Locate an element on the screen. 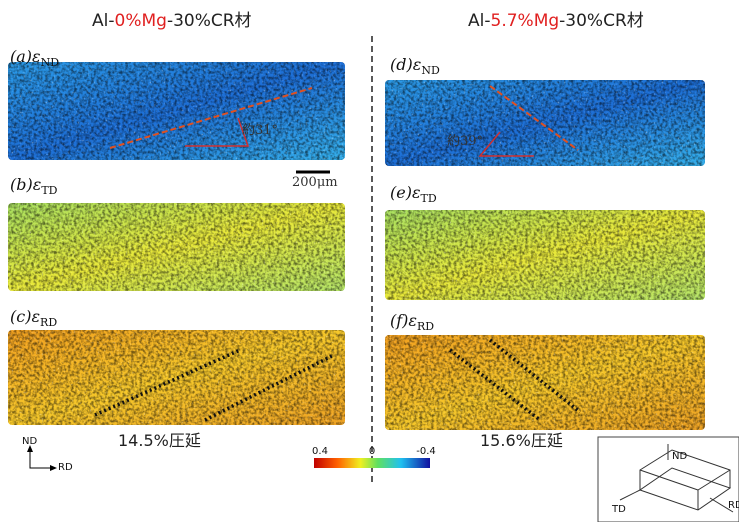 The image size is (739, 522). panel-letter: (a) is located at coordinates (21, 56).